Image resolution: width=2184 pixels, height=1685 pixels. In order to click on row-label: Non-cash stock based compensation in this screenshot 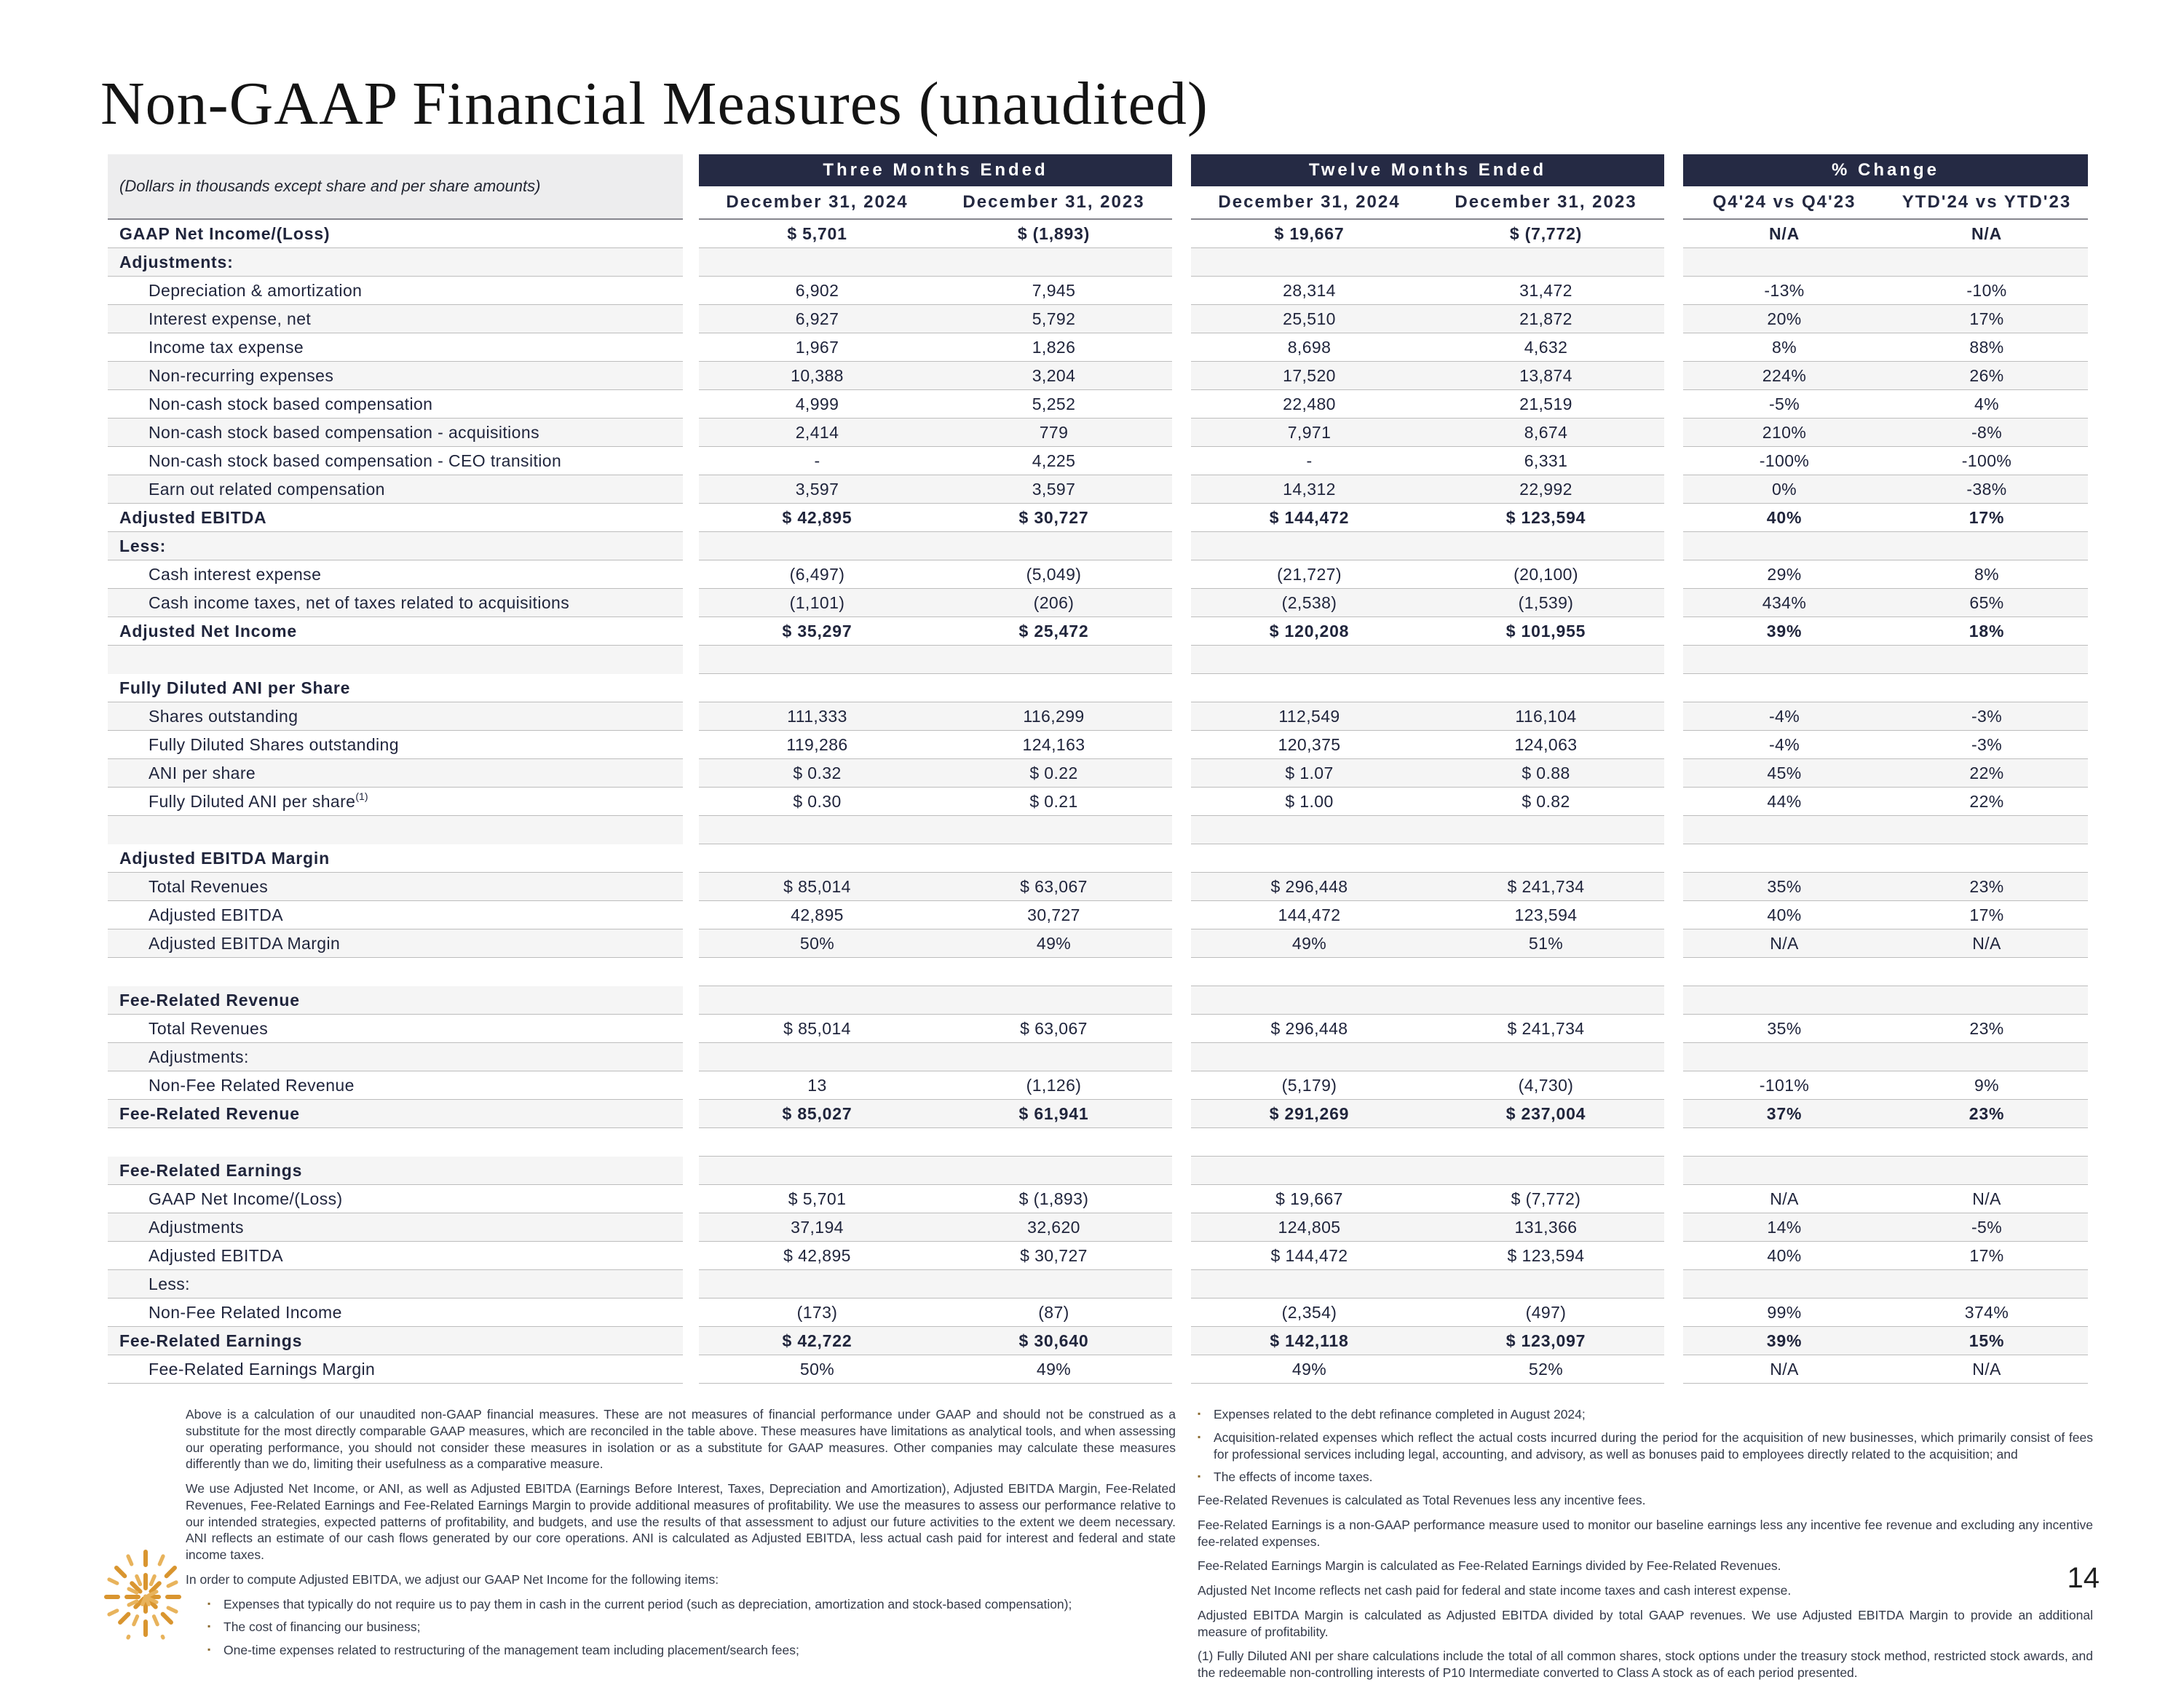, I will do `click(395, 404)`.